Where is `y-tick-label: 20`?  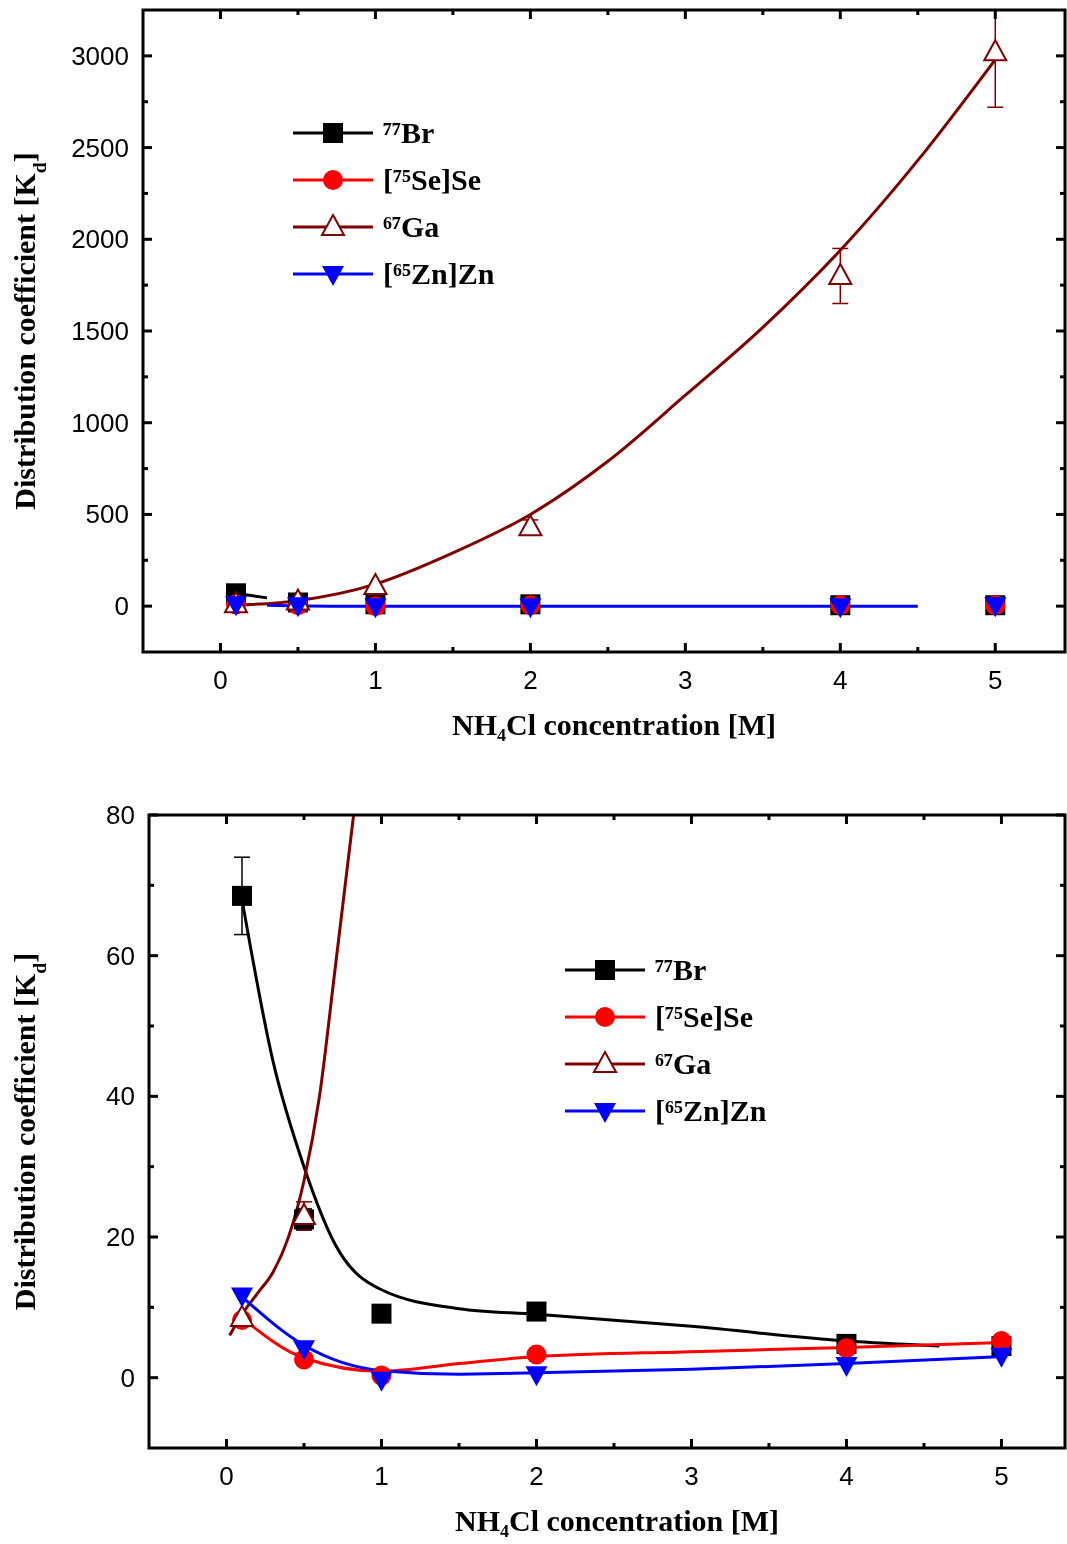 y-tick-label: 20 is located at coordinates (120, 1237).